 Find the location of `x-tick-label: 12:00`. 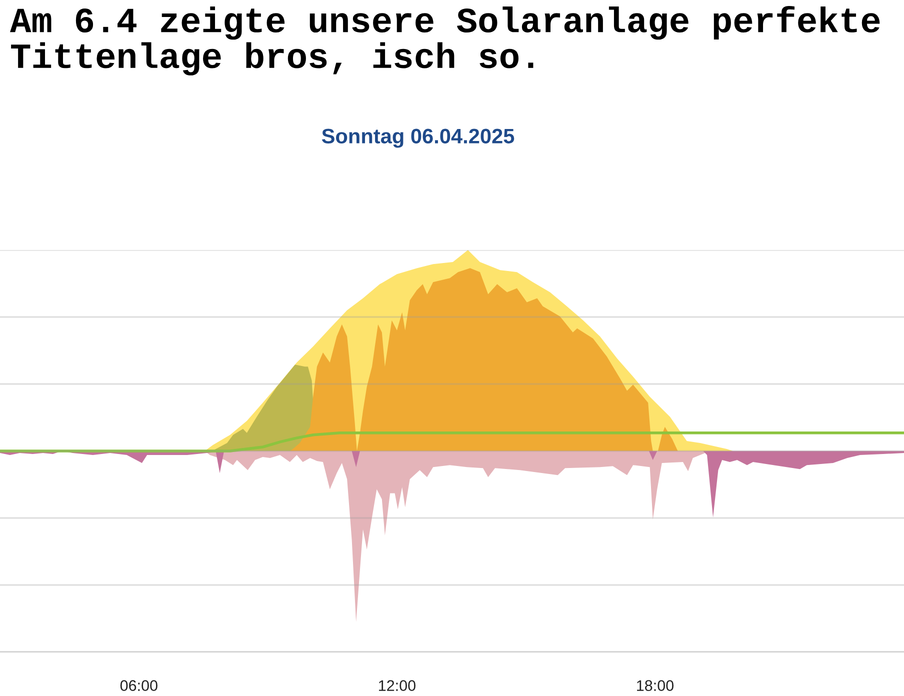

x-tick-label: 12:00 is located at coordinates (397, 685).